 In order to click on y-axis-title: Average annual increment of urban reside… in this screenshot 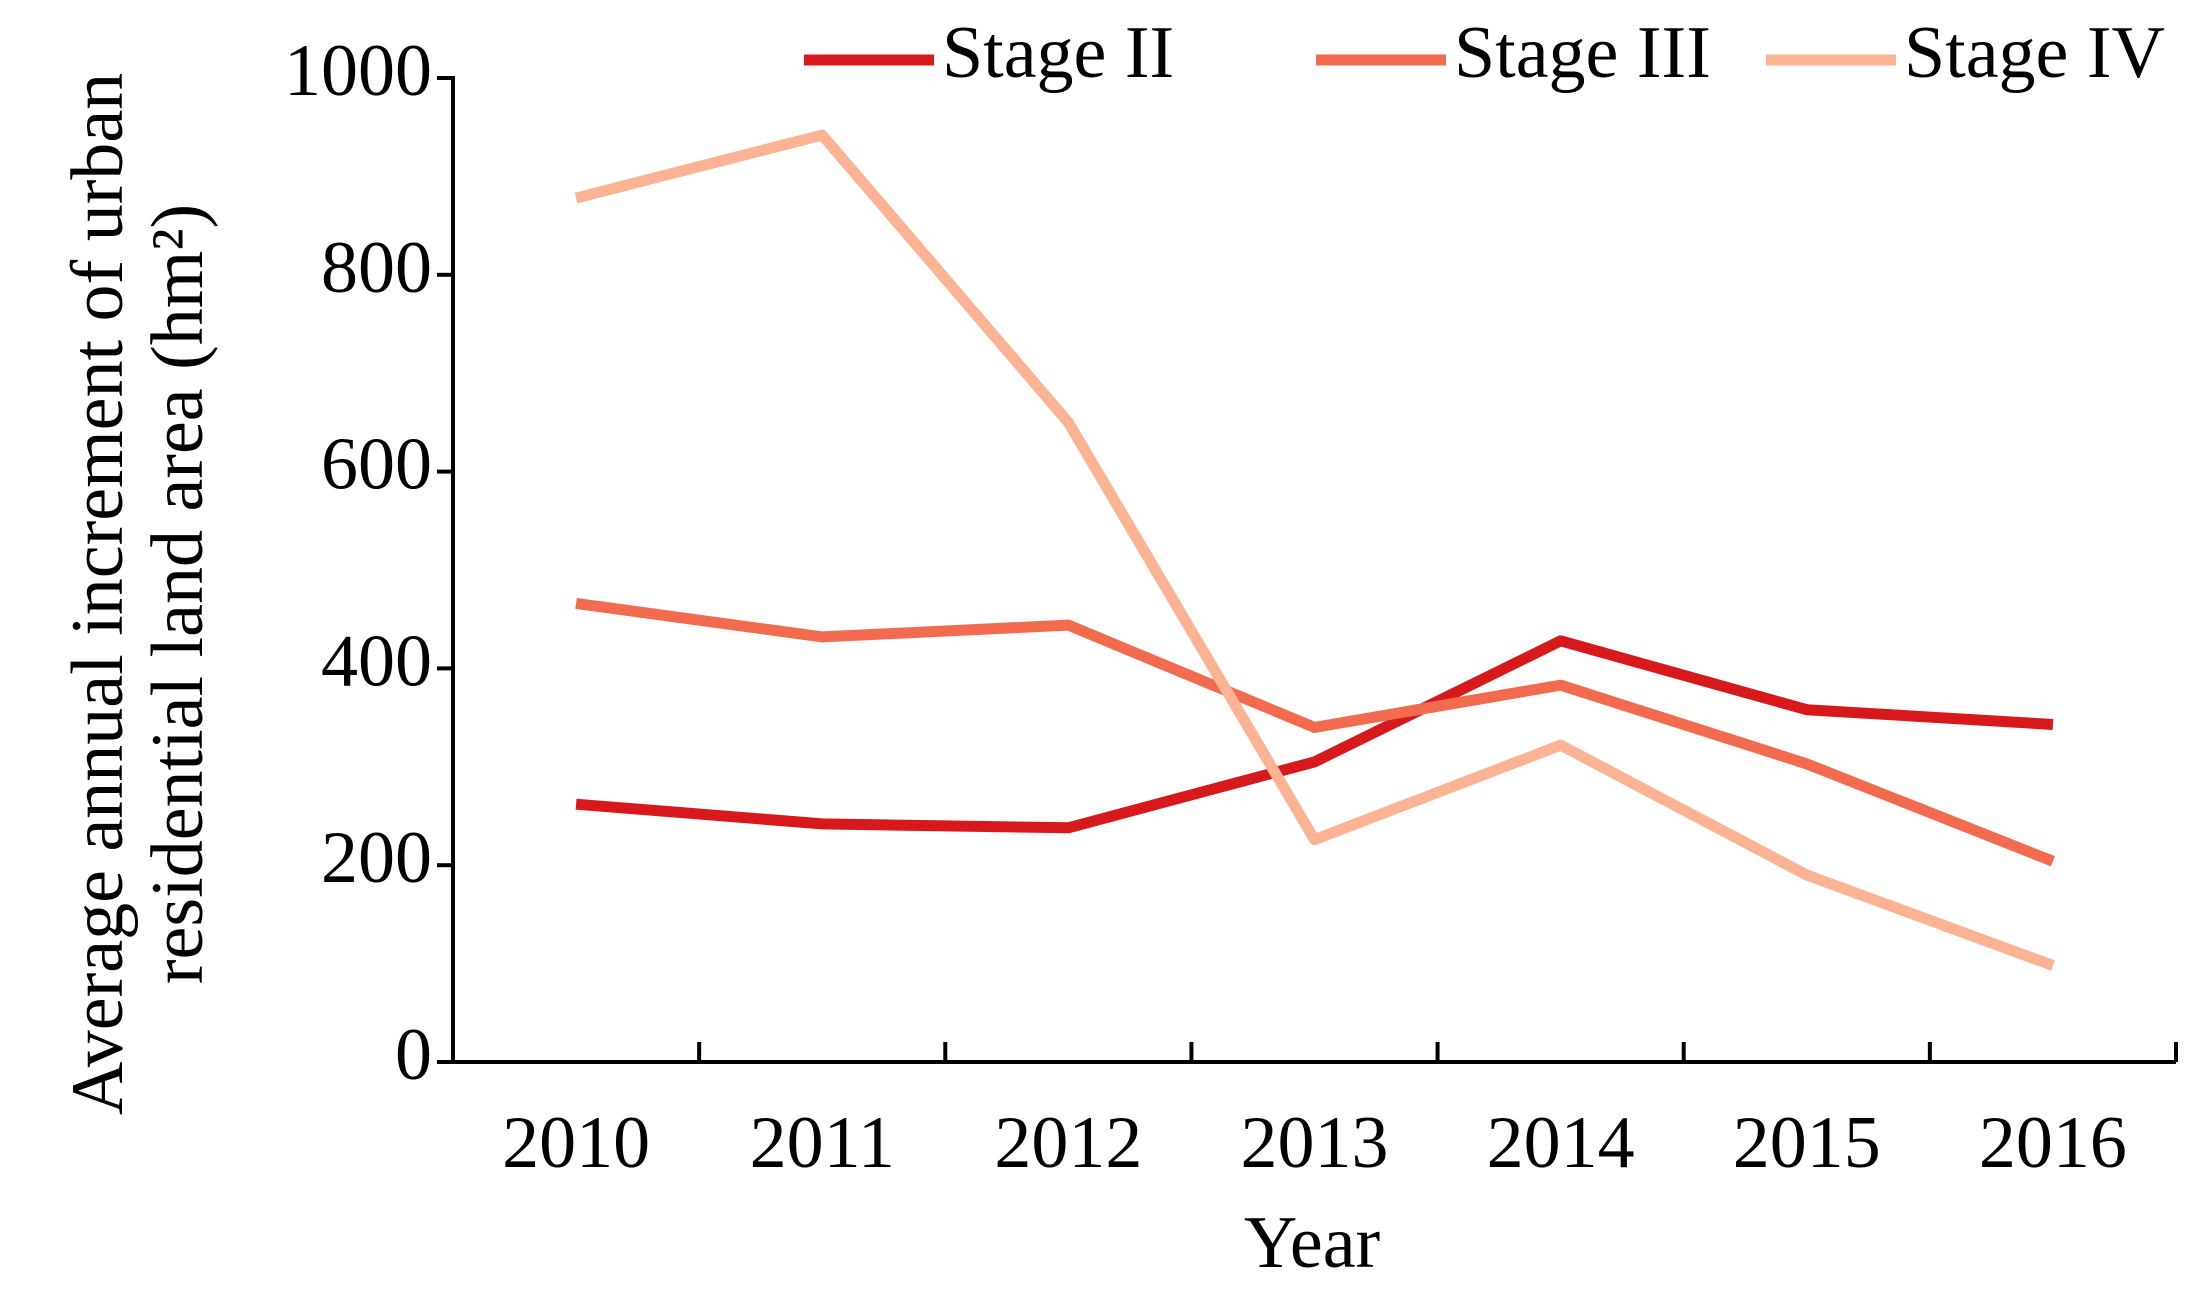, I will do `click(138, 594)`.